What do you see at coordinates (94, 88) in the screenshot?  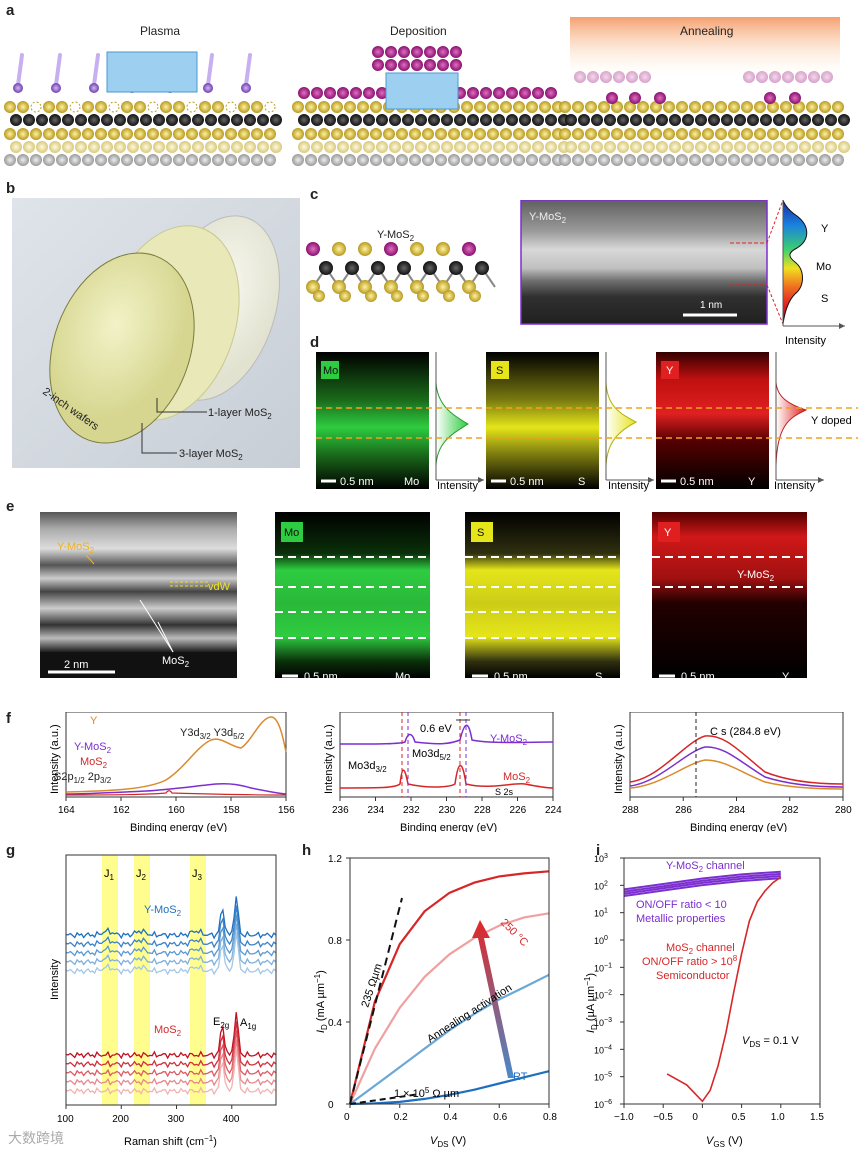 I see `plasma-ion` at bounding box center [94, 88].